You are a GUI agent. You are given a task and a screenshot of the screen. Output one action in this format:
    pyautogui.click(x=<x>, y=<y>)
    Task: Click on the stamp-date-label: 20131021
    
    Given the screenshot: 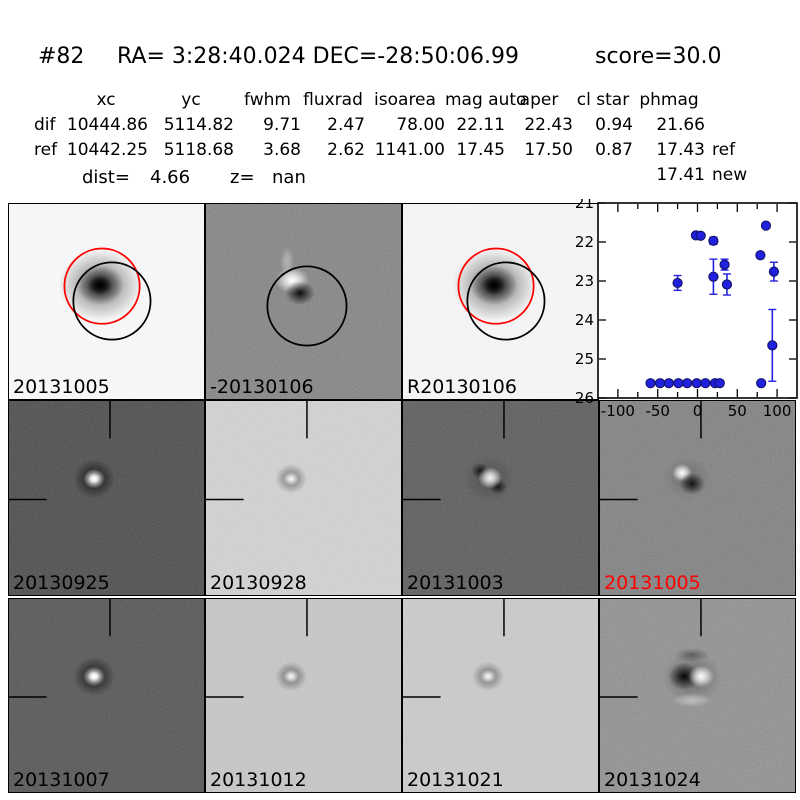 What is the action you would take?
    pyautogui.click(x=455, y=780)
    